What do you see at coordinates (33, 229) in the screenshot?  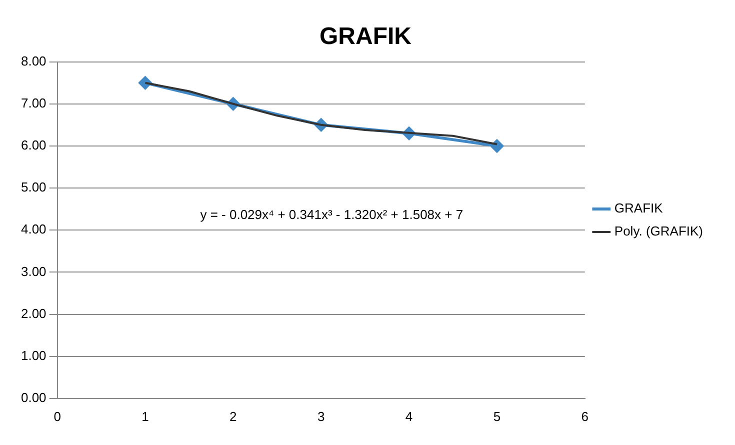 I see `y-tick-label: 4.00` at bounding box center [33, 229].